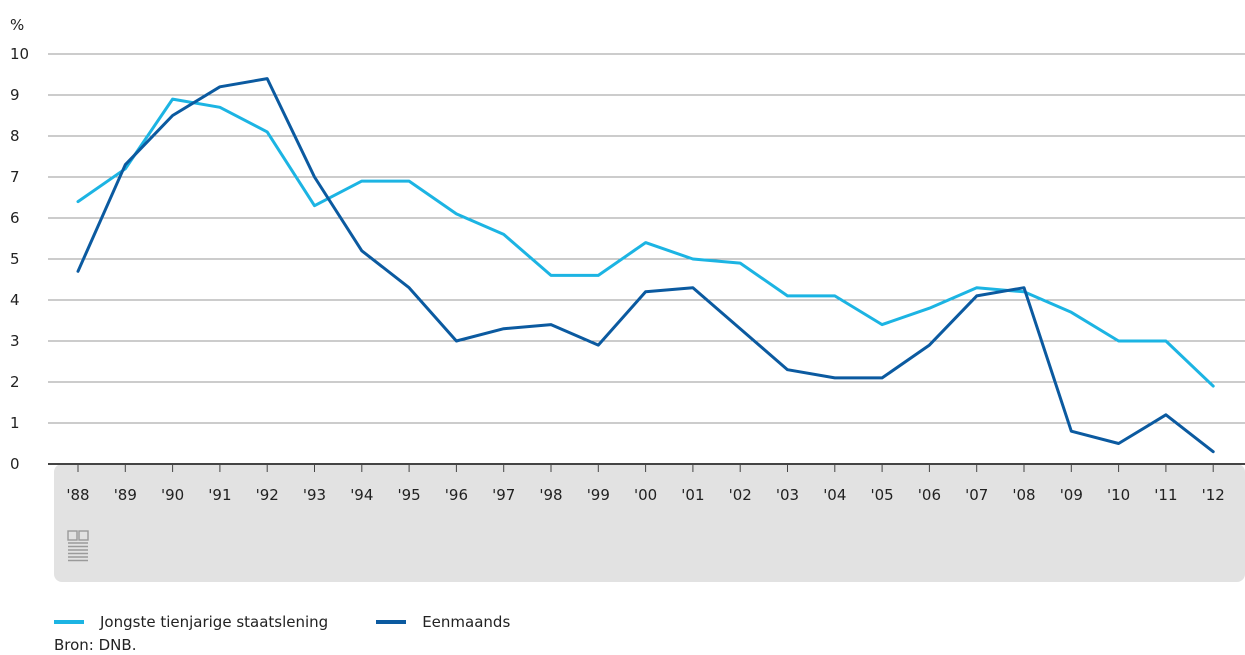 The image size is (1245, 655). Describe the element at coordinates (172, 495) in the screenshot. I see `x-tick-label: '90` at that location.